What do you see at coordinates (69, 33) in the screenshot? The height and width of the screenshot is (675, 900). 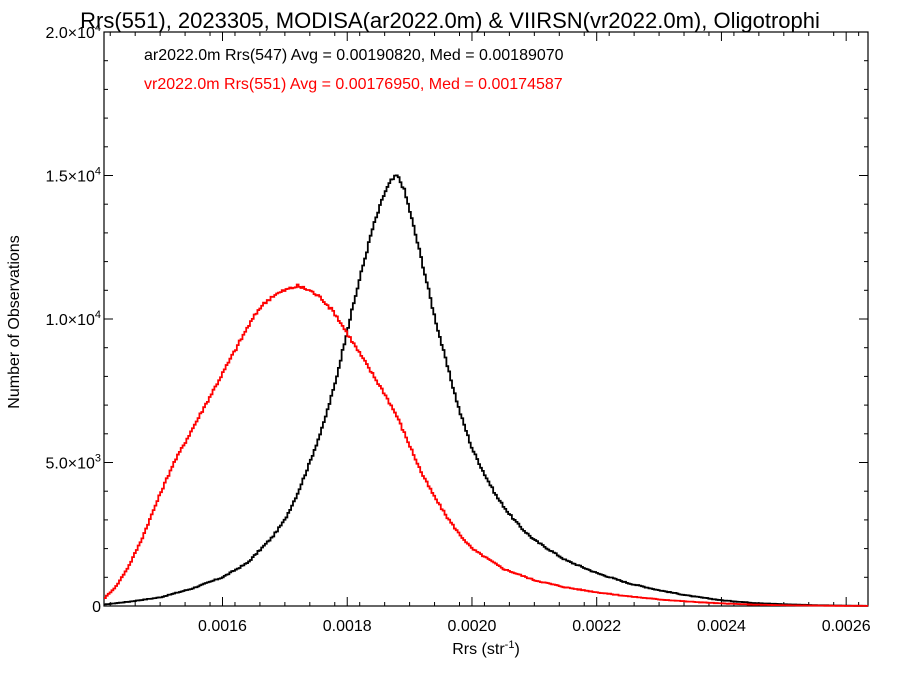 I see `y-tick-label-base: 2.0×10` at bounding box center [69, 33].